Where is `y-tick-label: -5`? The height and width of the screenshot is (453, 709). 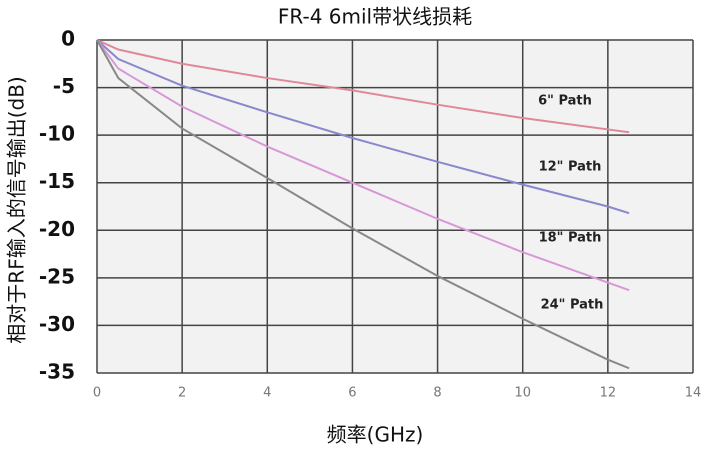
y-tick-label: -5 is located at coordinates (64, 86).